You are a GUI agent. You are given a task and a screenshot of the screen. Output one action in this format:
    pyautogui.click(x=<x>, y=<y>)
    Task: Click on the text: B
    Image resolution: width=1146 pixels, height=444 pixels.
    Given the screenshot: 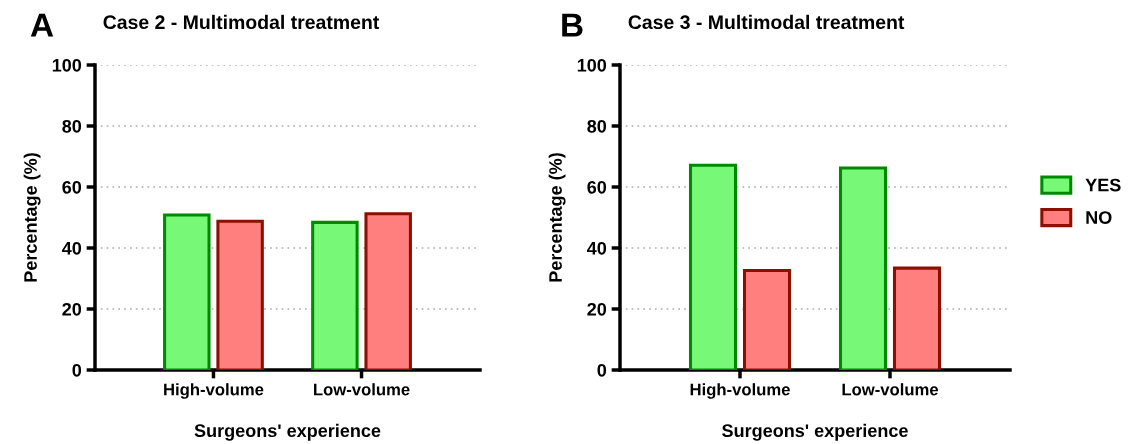 What is the action you would take?
    pyautogui.click(x=572, y=25)
    